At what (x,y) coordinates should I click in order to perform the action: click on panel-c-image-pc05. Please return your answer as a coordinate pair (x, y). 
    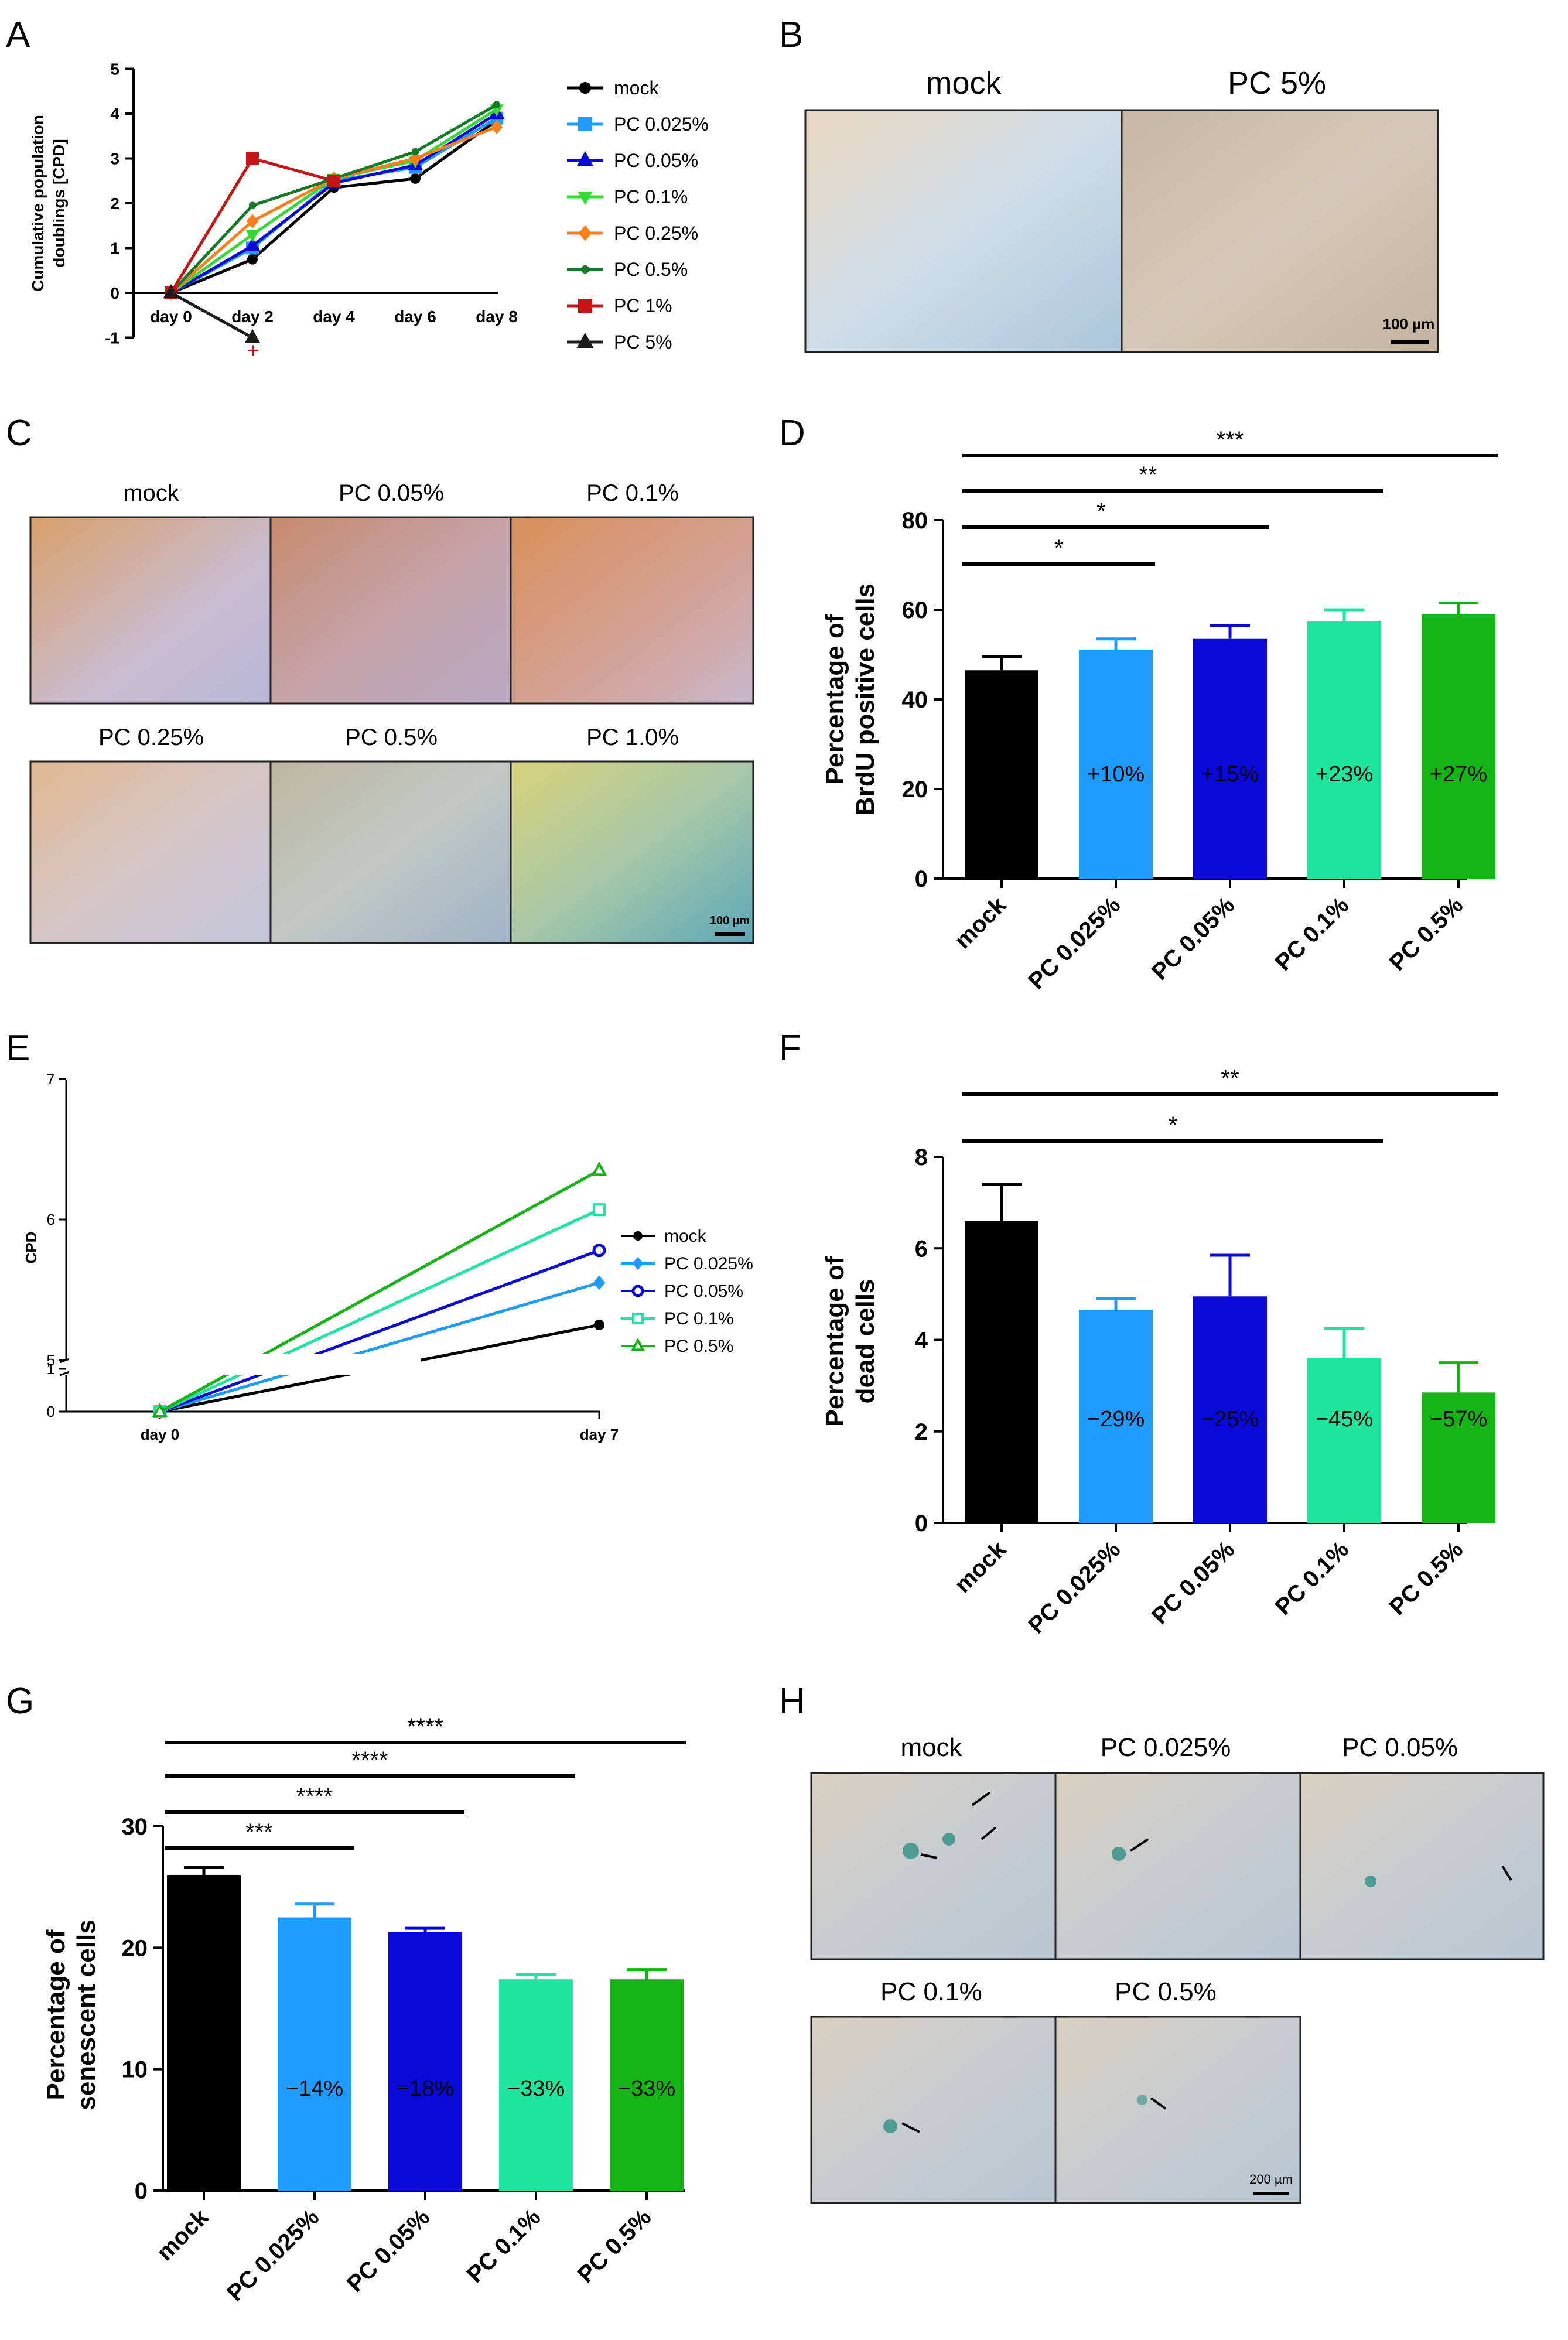
    Looking at the image, I should click on (390, 852).